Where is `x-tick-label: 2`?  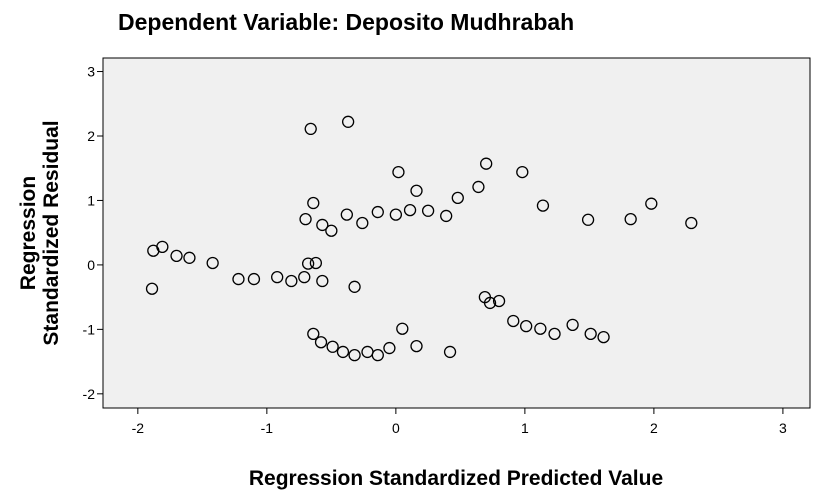 x-tick-label: 2 is located at coordinates (654, 428).